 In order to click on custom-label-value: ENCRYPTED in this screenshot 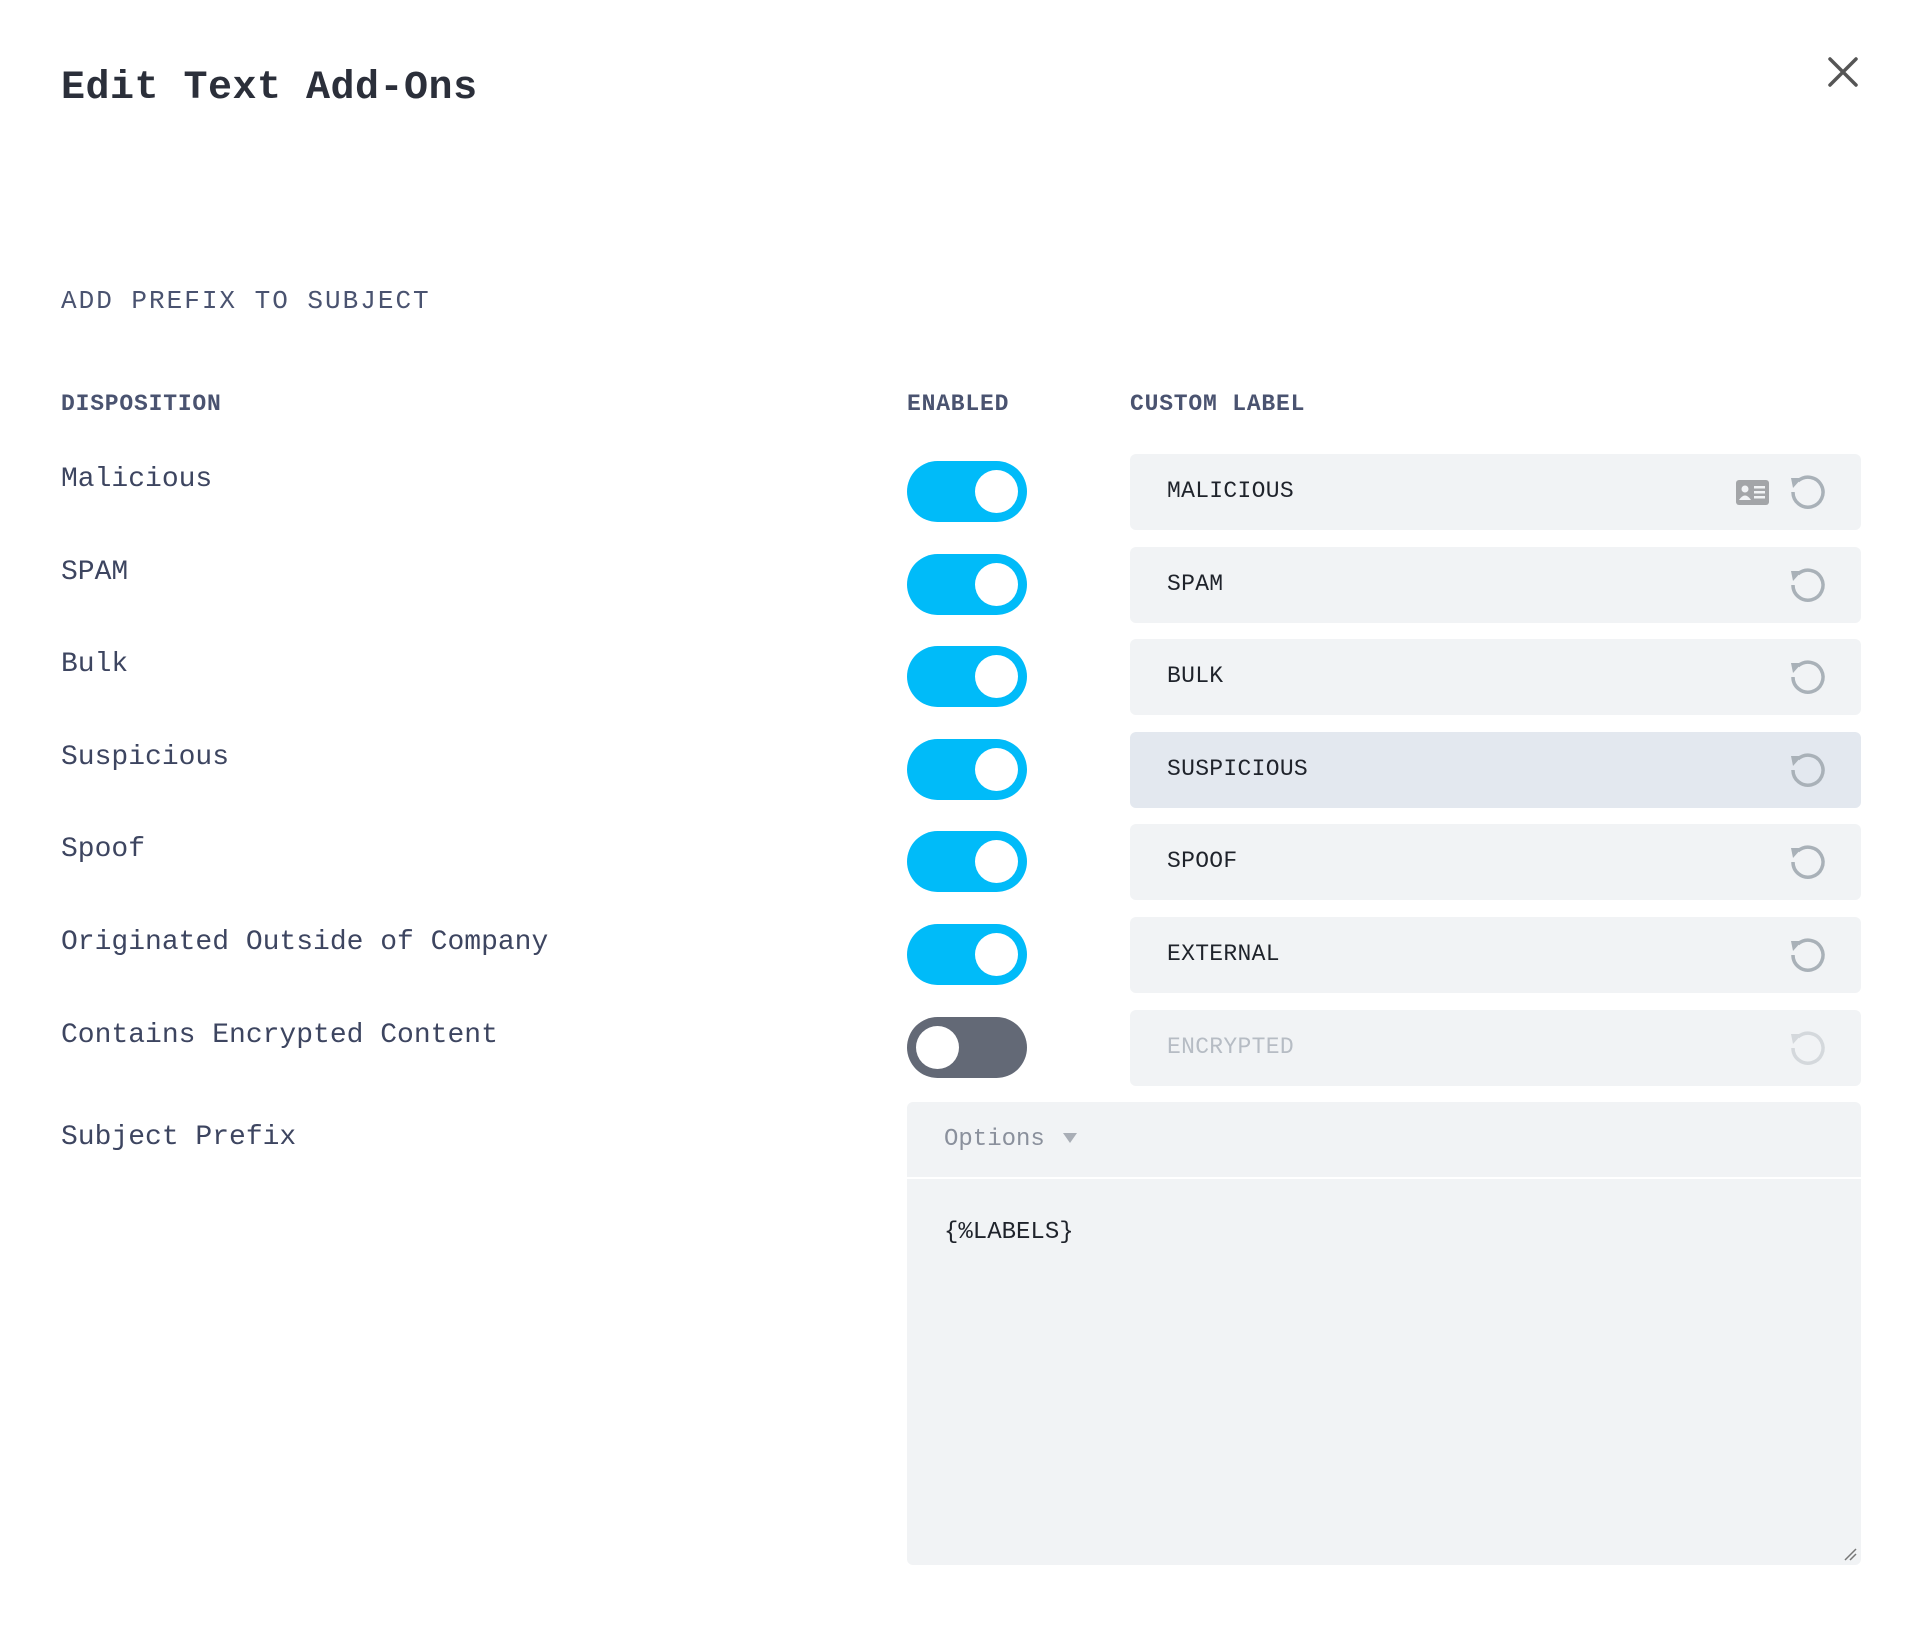, I will do `click(1230, 1046)`.